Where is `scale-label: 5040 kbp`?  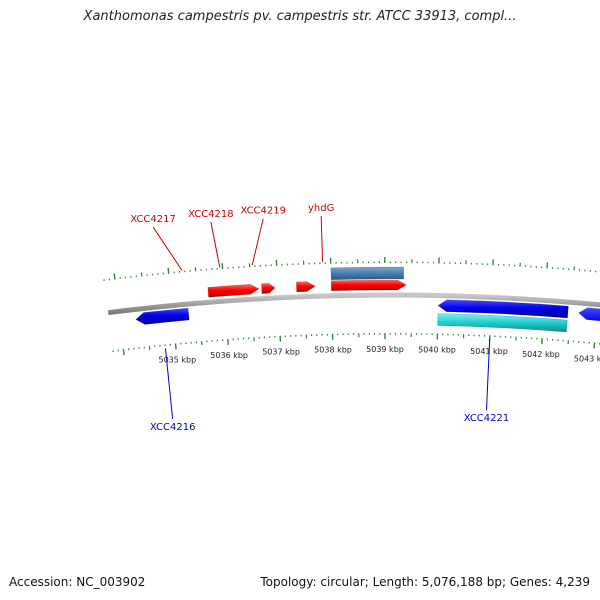 scale-label: 5040 kbp is located at coordinates (437, 350).